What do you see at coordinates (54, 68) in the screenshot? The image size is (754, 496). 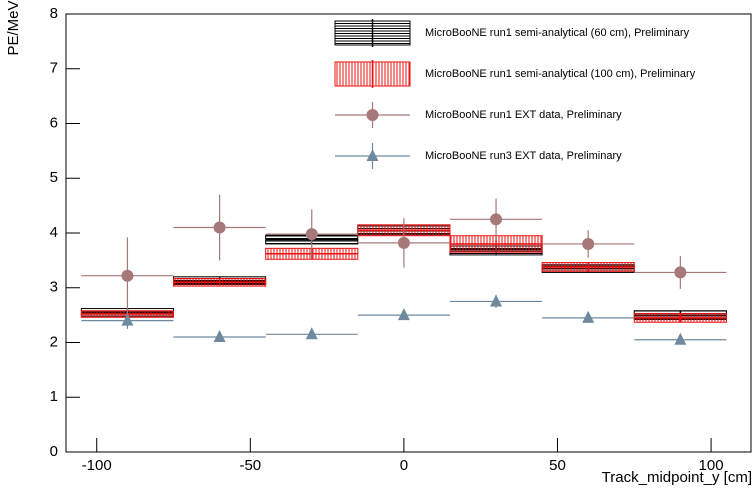 I see `y-tick-label: 7` at bounding box center [54, 68].